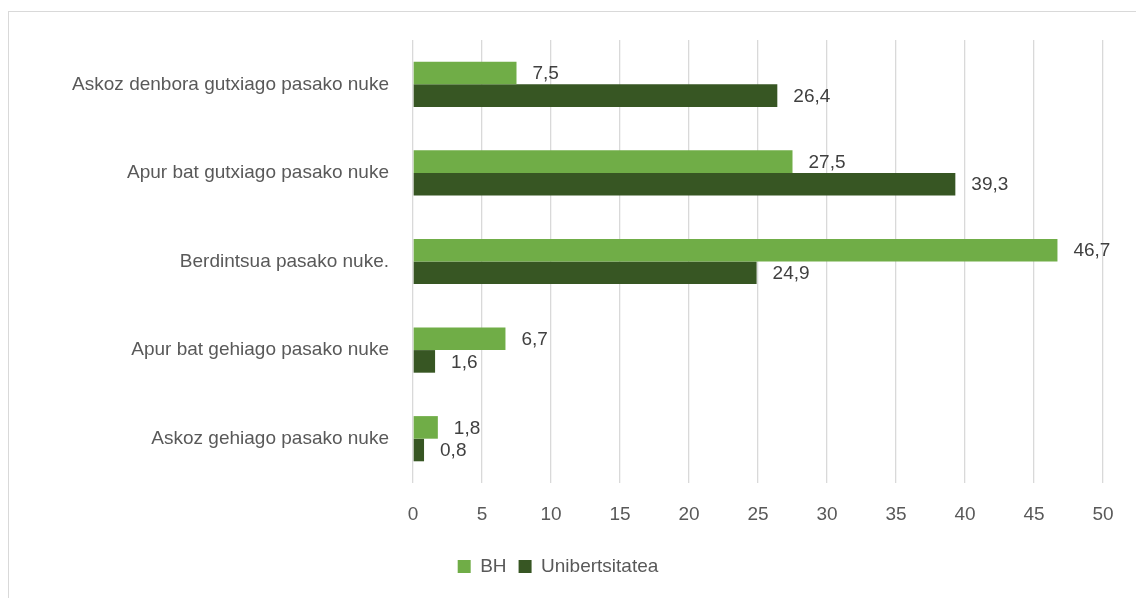  What do you see at coordinates (551, 513) in the screenshot?
I see `x-tick-label: 10` at bounding box center [551, 513].